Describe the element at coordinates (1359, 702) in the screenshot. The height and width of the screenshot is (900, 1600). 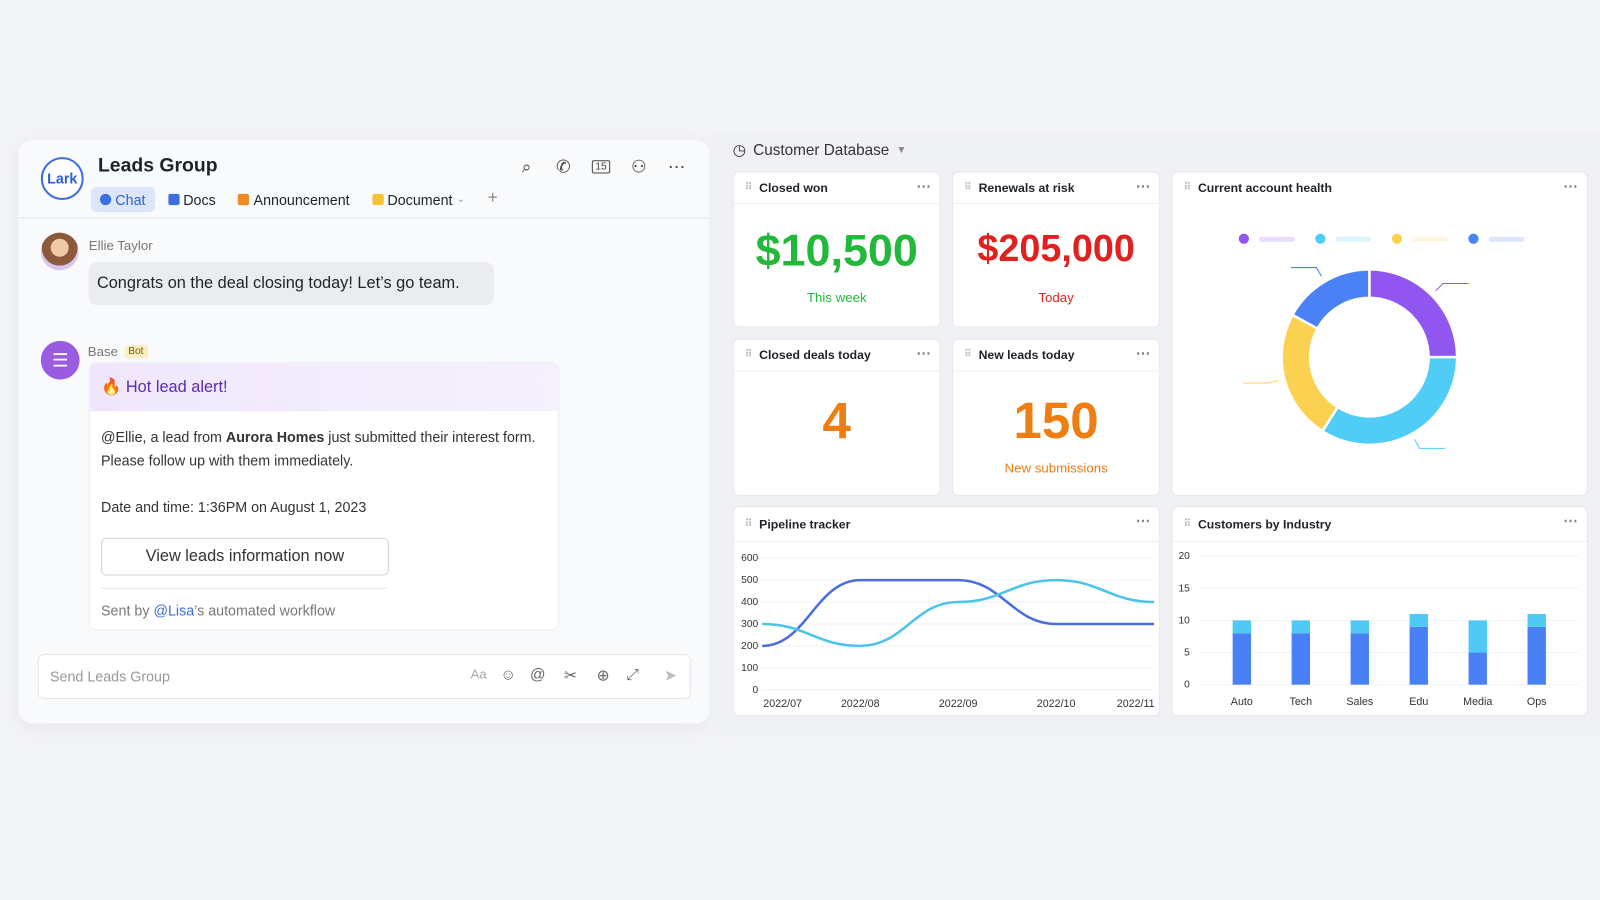
I see `x-tick-label: Sales` at that location.